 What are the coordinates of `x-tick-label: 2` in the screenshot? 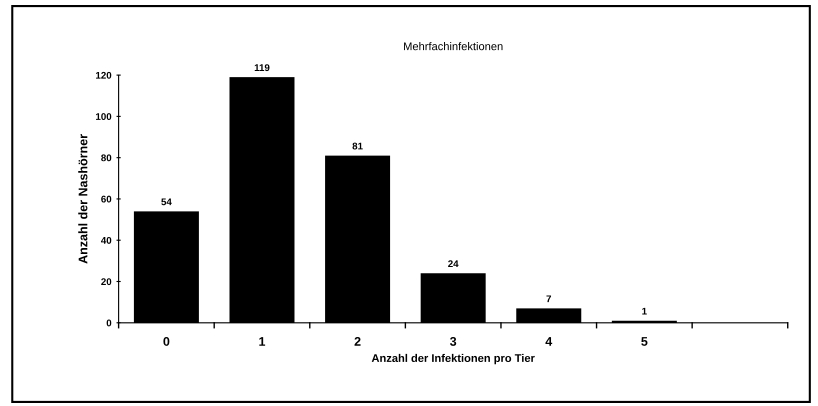 It's located at (357, 341).